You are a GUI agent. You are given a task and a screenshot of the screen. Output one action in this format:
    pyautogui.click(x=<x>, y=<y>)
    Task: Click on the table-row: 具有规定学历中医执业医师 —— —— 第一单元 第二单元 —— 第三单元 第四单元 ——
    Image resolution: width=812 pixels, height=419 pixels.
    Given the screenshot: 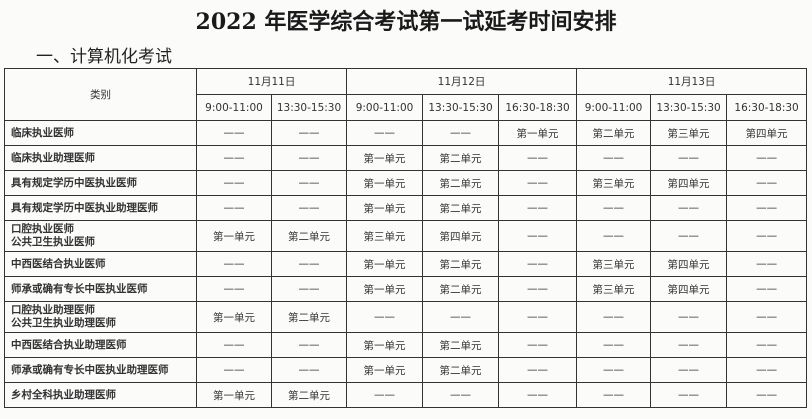 What is the action you would take?
    pyautogui.click(x=406, y=183)
    